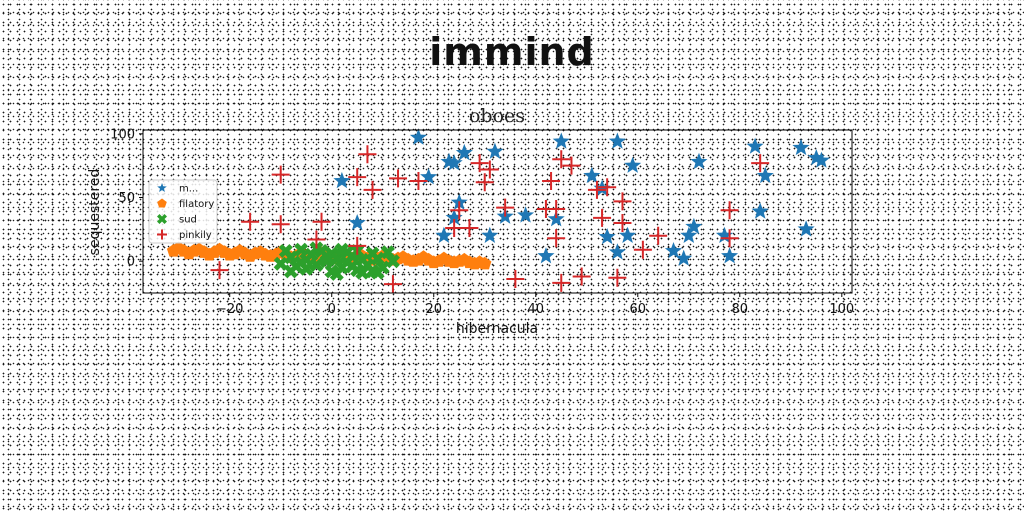 This screenshot has width=1024, height=512. What do you see at coordinates (122, 134) in the screenshot?
I see `y-tick-label: 100` at bounding box center [122, 134].